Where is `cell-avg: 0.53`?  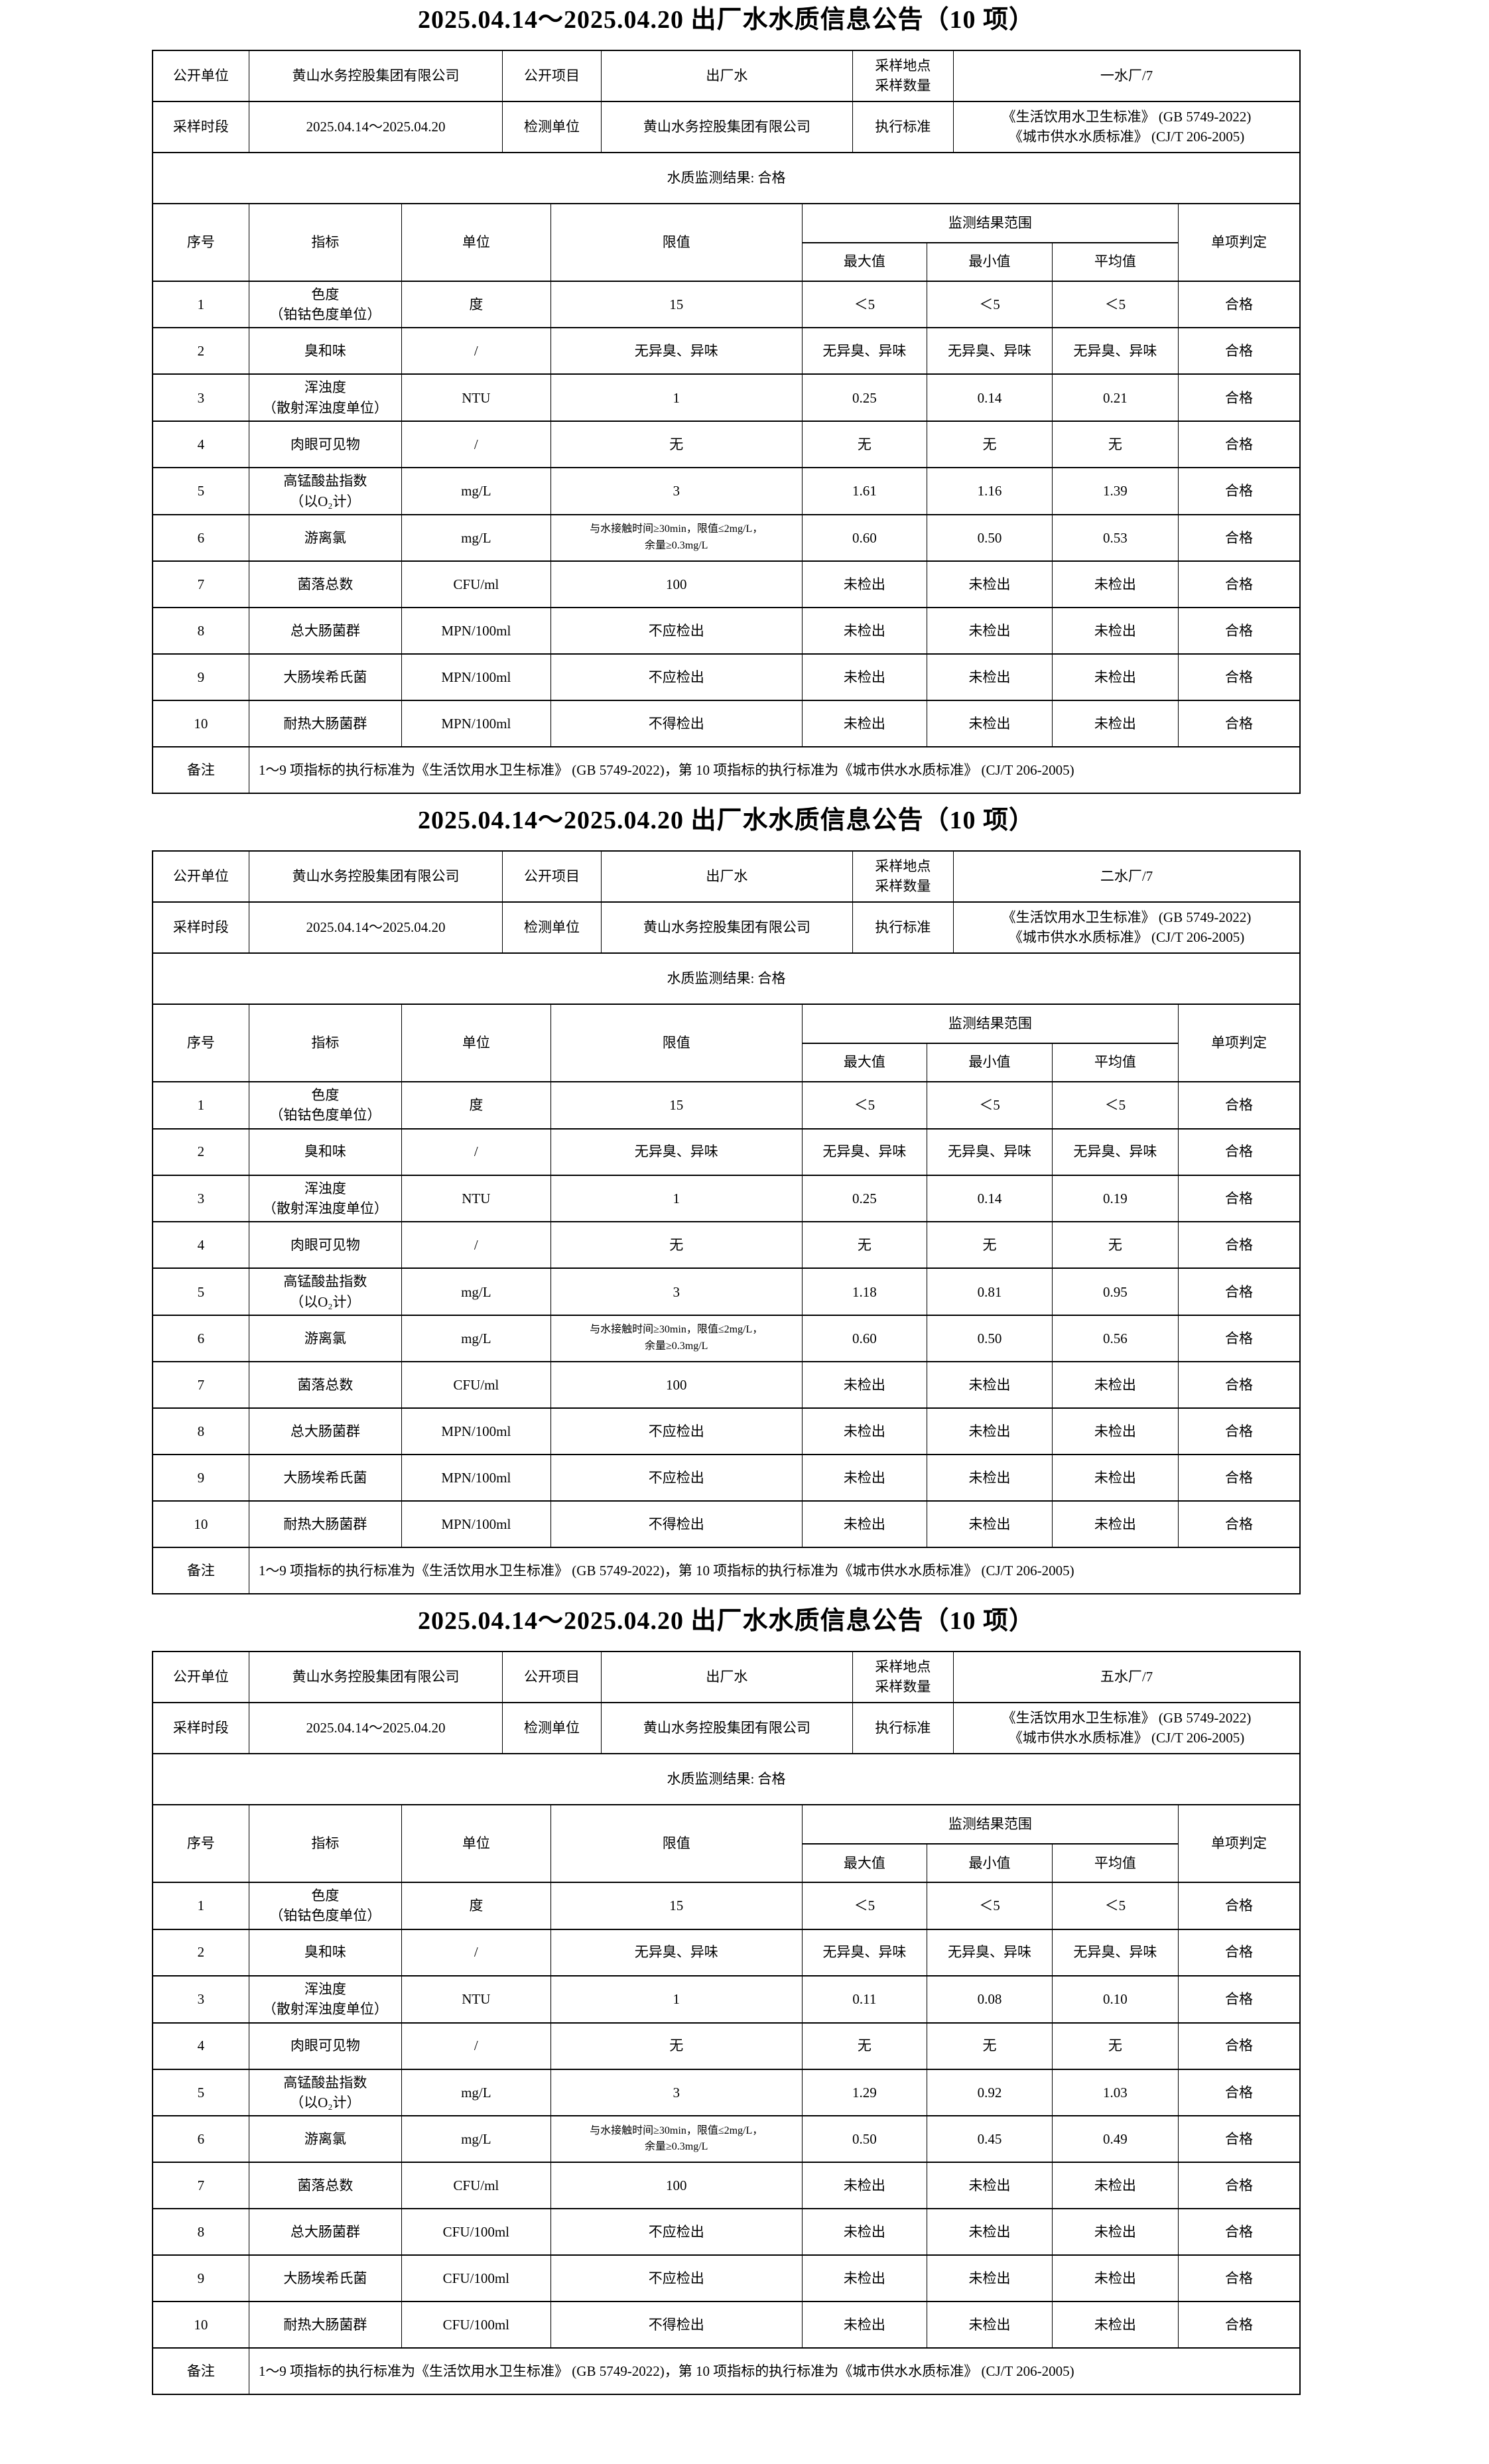 cell-avg: 0.53 is located at coordinates (1115, 538).